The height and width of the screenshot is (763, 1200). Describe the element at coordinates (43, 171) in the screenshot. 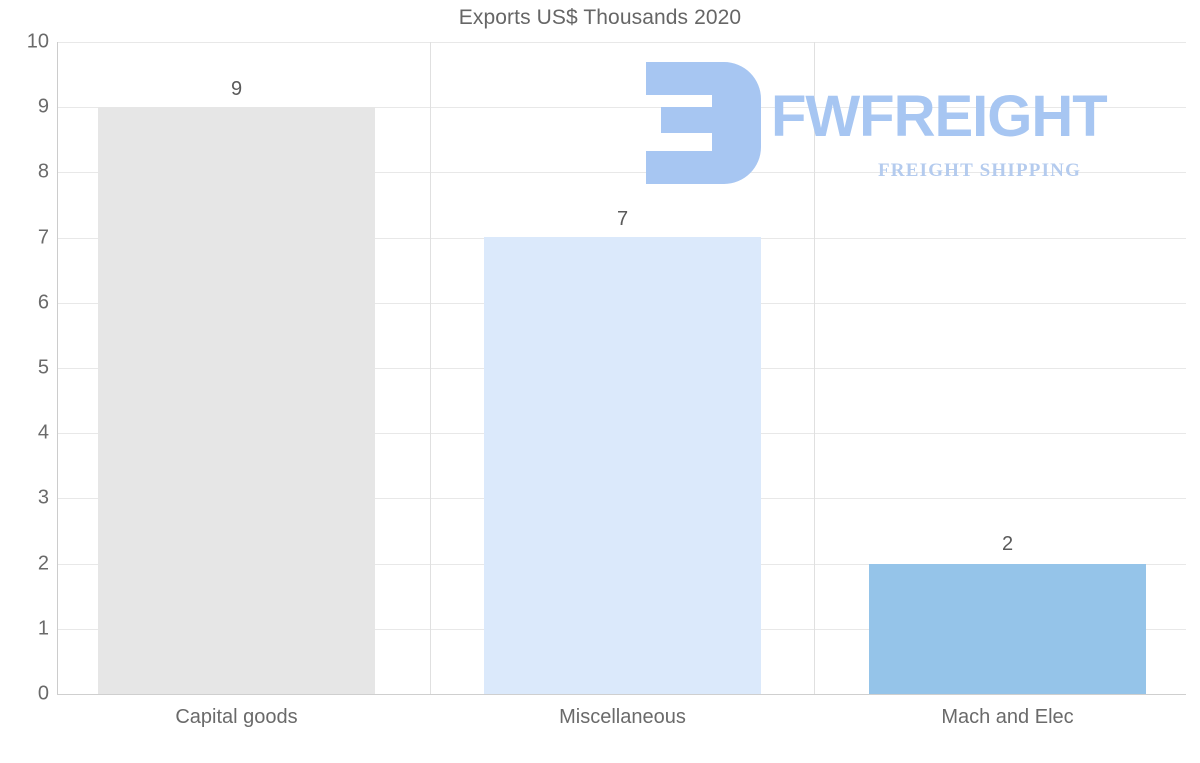

I see `y-tick-label: 8` at that location.